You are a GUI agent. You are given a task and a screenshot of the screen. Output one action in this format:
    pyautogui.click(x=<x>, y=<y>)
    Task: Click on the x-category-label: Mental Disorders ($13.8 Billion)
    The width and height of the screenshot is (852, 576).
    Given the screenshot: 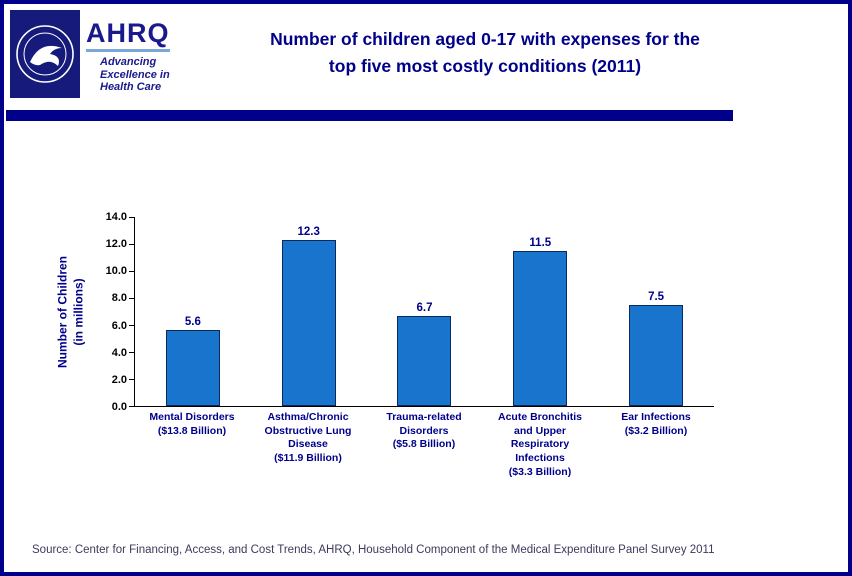 What is the action you would take?
    pyautogui.click(x=192, y=445)
    